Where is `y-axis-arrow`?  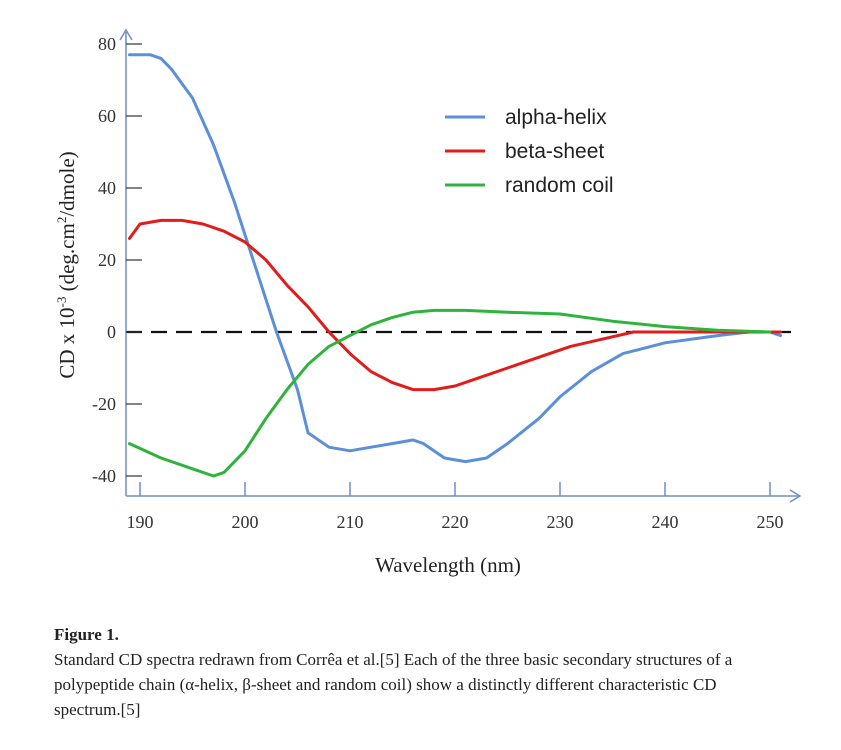
y-axis-arrow is located at coordinates (126, 34).